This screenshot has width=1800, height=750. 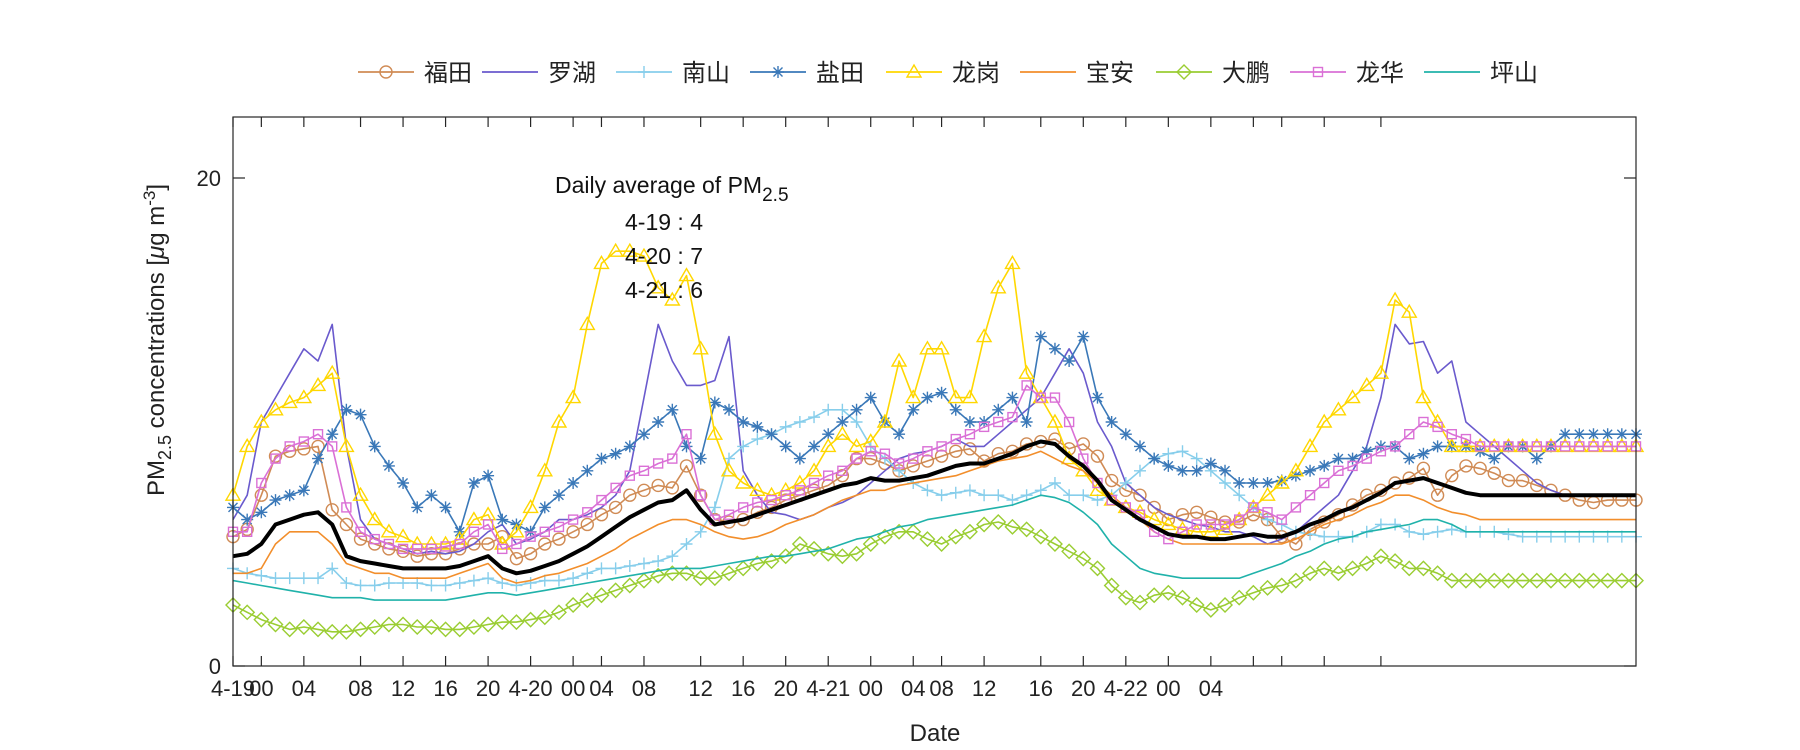 I want to click on x-tick-label: 04, so click(x=1211, y=688).